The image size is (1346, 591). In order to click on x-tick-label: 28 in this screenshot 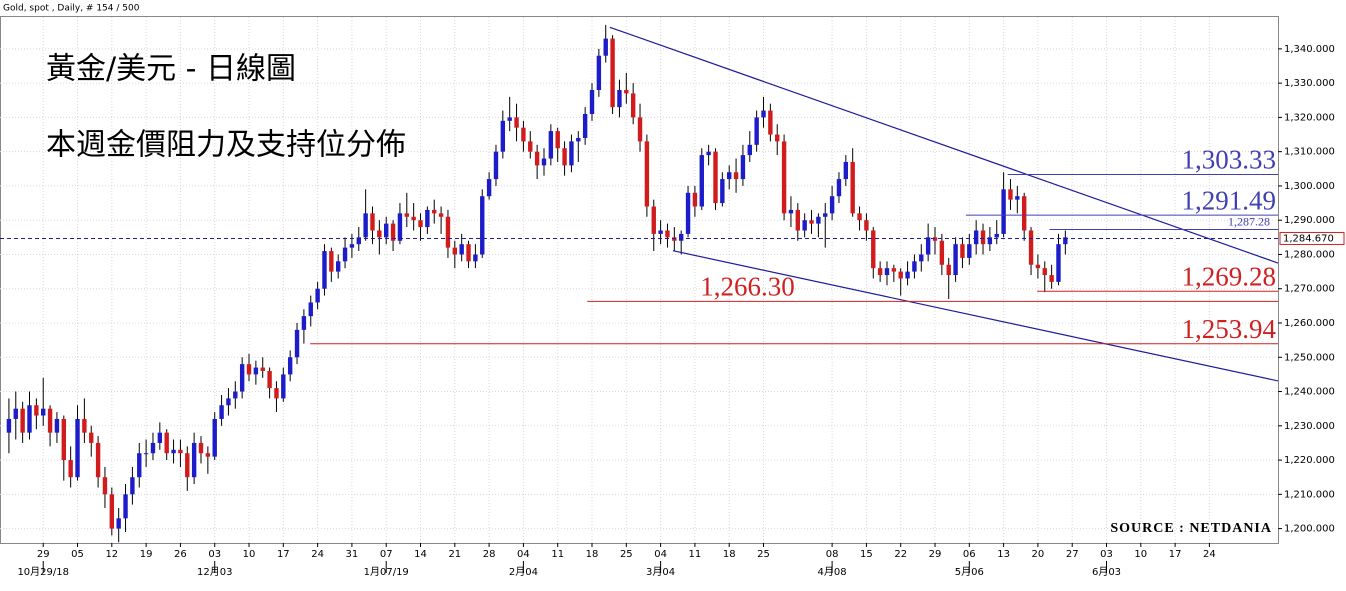, I will do `click(489, 554)`.